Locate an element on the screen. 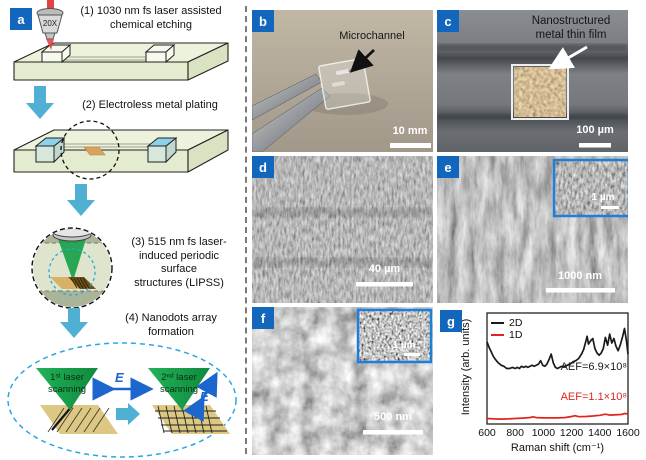 The image size is (646, 460). raman-spectra-chart is located at coordinates (557, 368).